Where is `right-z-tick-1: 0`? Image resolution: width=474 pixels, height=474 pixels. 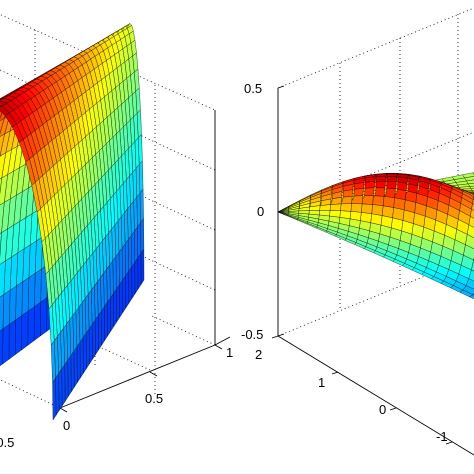
right-z-tick-1: 0 is located at coordinates (260, 211).